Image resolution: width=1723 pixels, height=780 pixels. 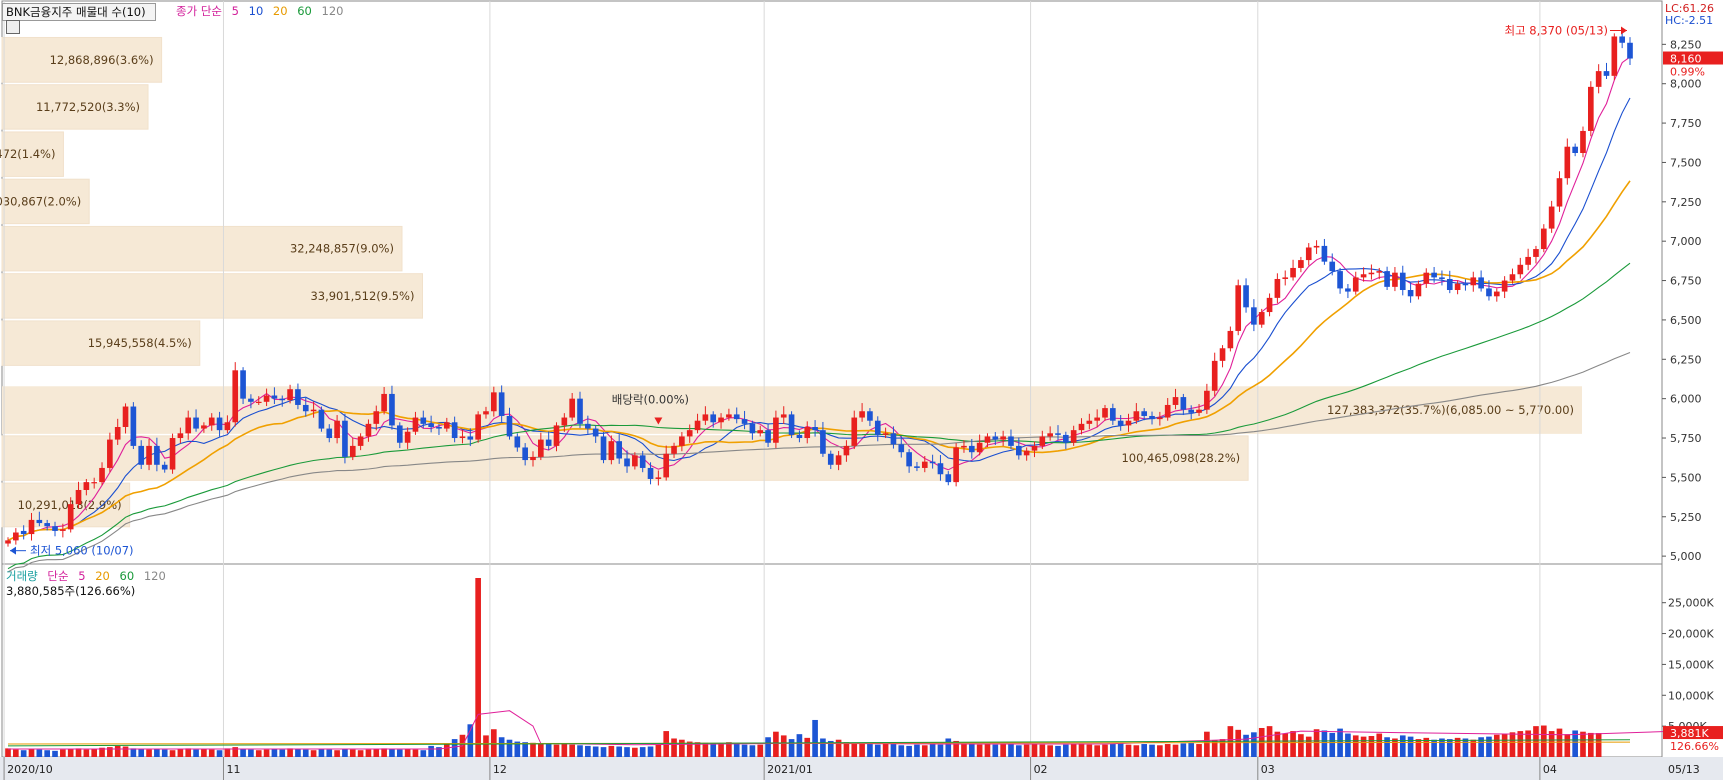 What do you see at coordinates (256, 11) in the screenshot?
I see `ma-10: 10` at bounding box center [256, 11].